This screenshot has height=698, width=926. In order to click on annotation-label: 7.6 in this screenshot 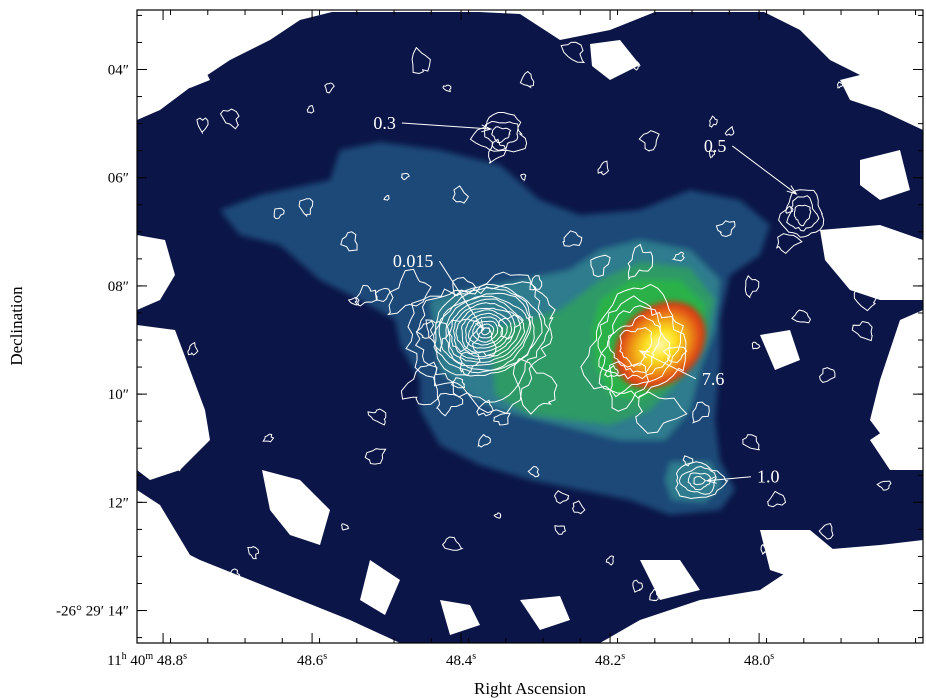, I will do `click(713, 379)`.